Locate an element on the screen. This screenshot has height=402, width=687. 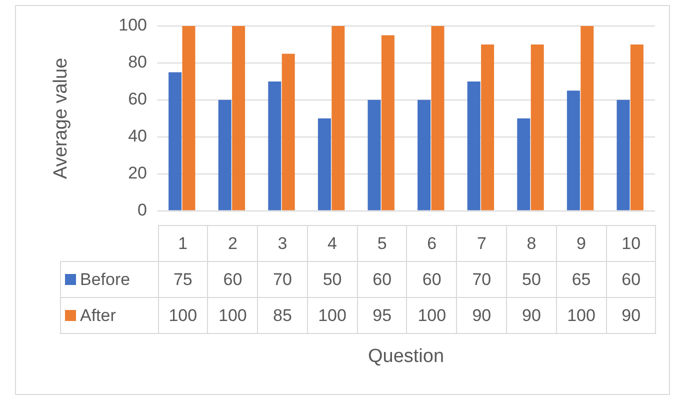
data-label: 95 is located at coordinates (382, 316).